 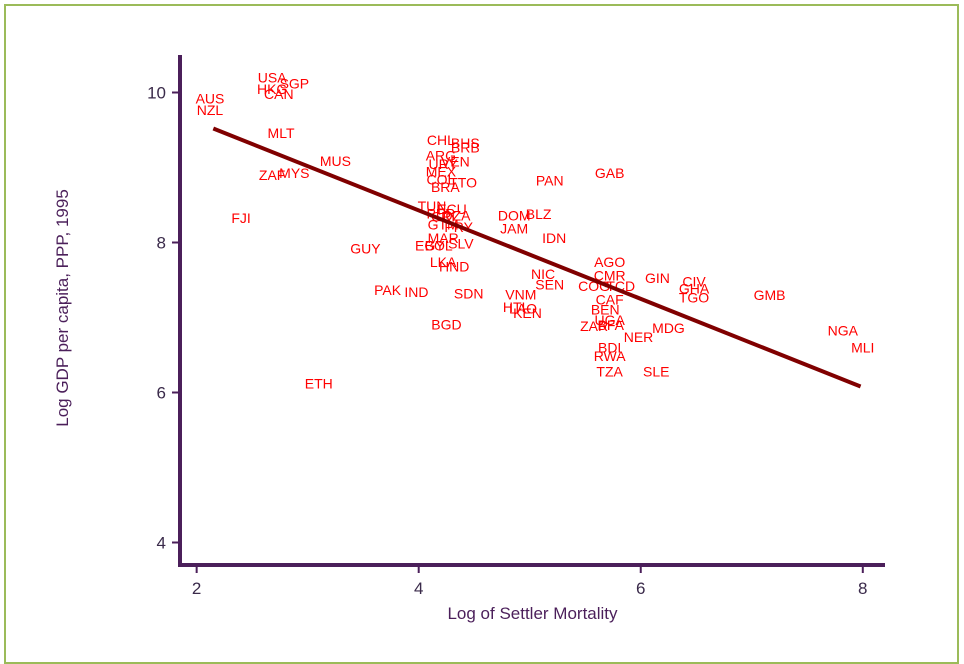 What do you see at coordinates (418, 588) in the screenshot?
I see `x-tick-label: 4` at bounding box center [418, 588].